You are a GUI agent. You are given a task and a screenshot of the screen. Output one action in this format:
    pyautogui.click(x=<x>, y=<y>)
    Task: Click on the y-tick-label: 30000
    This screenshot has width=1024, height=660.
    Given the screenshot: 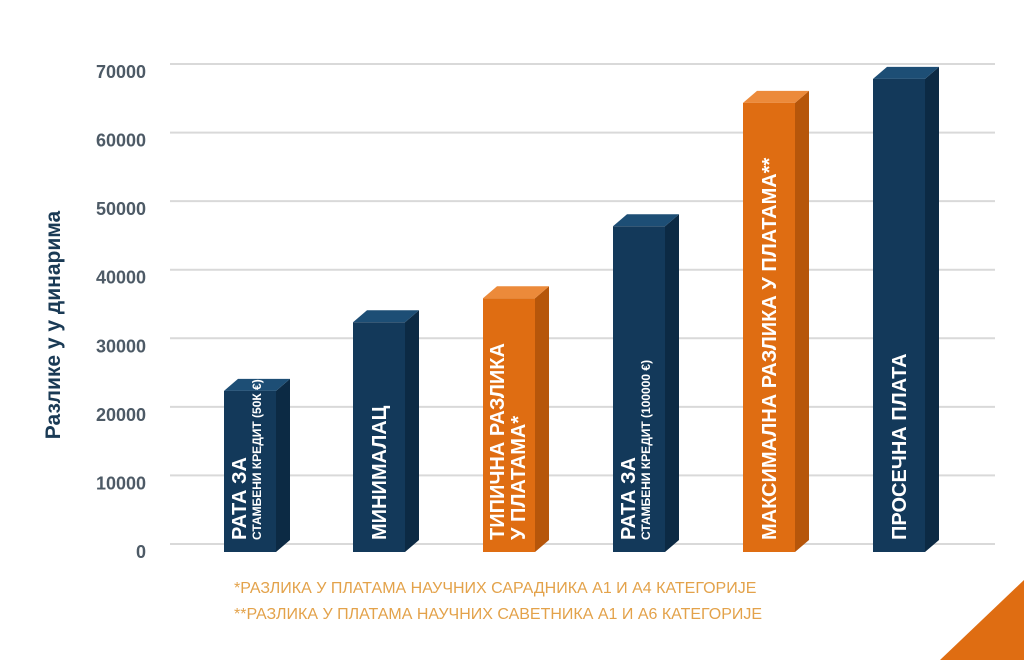 What is the action you would take?
    pyautogui.click(x=121, y=346)
    